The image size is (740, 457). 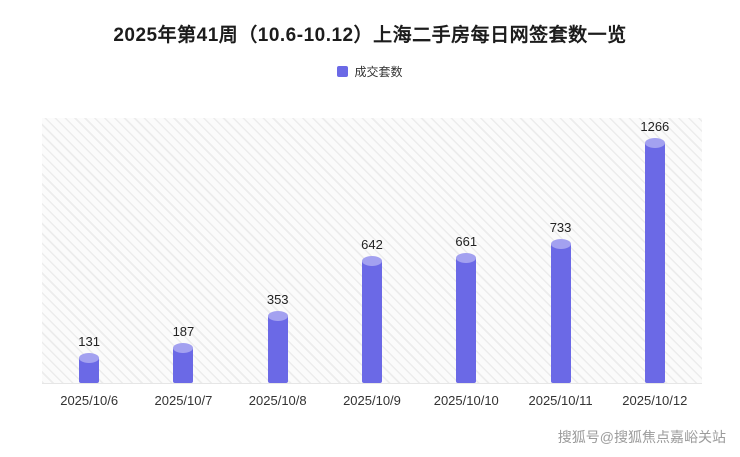 I want to click on bar-value-label: 642, so click(x=372, y=244).